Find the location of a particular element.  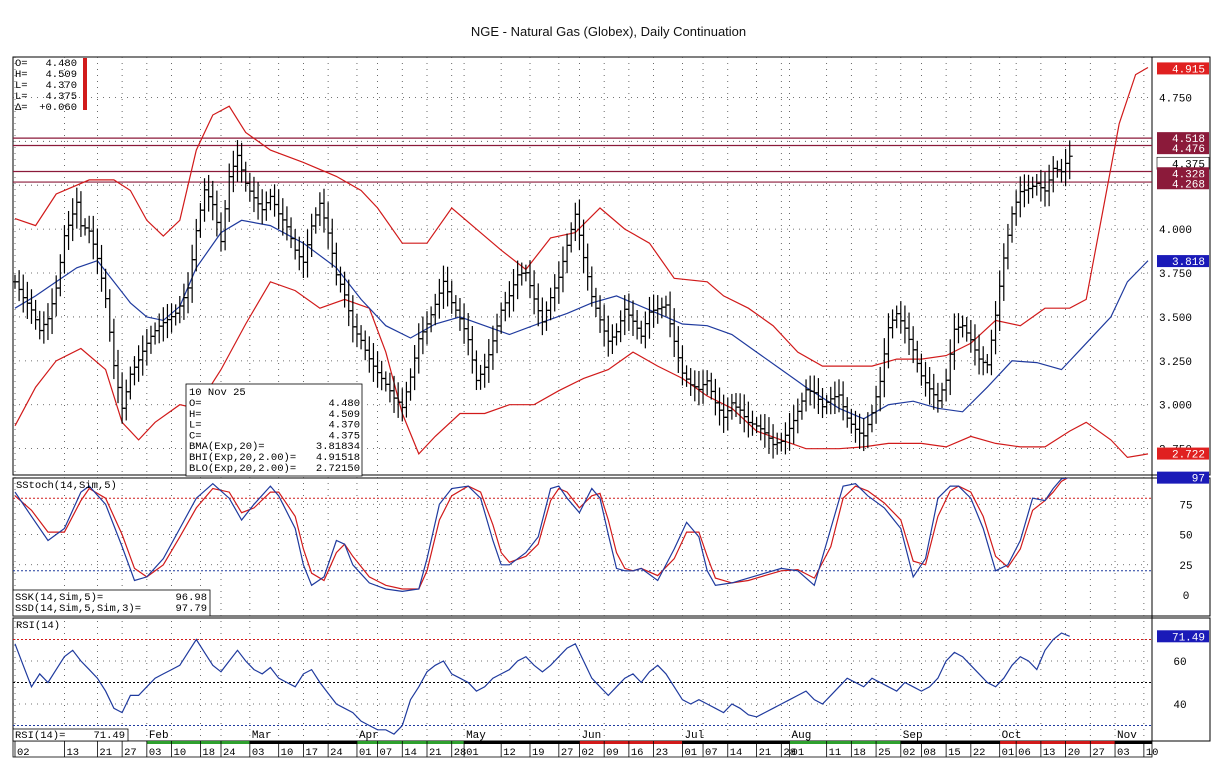

readout-key: L= is located at coordinates (21, 97).